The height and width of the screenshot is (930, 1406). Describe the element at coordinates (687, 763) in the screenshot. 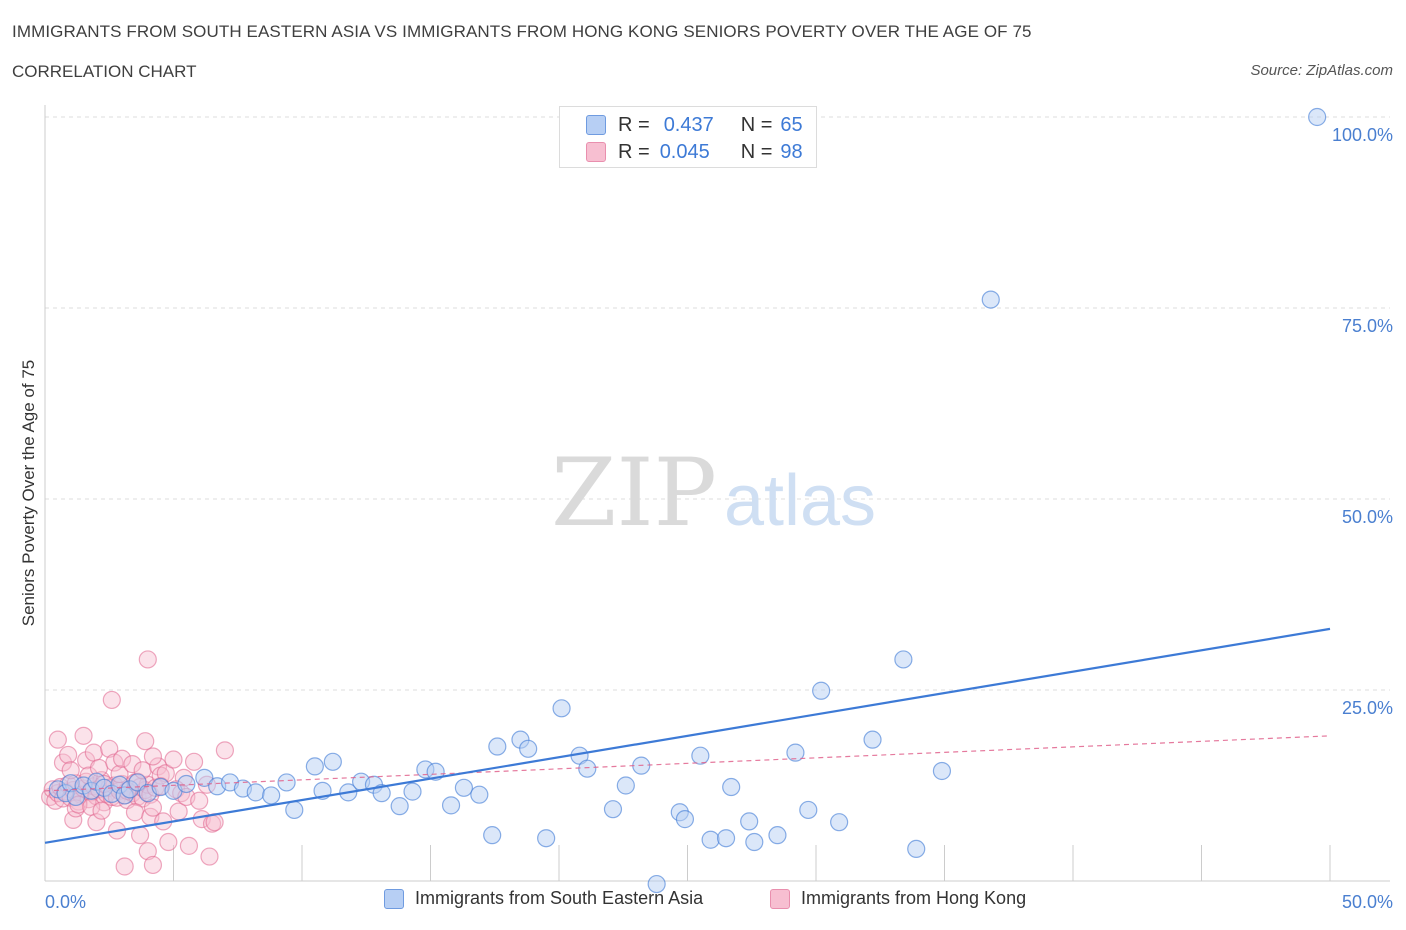

I see `trend-line-hong-kong` at that location.